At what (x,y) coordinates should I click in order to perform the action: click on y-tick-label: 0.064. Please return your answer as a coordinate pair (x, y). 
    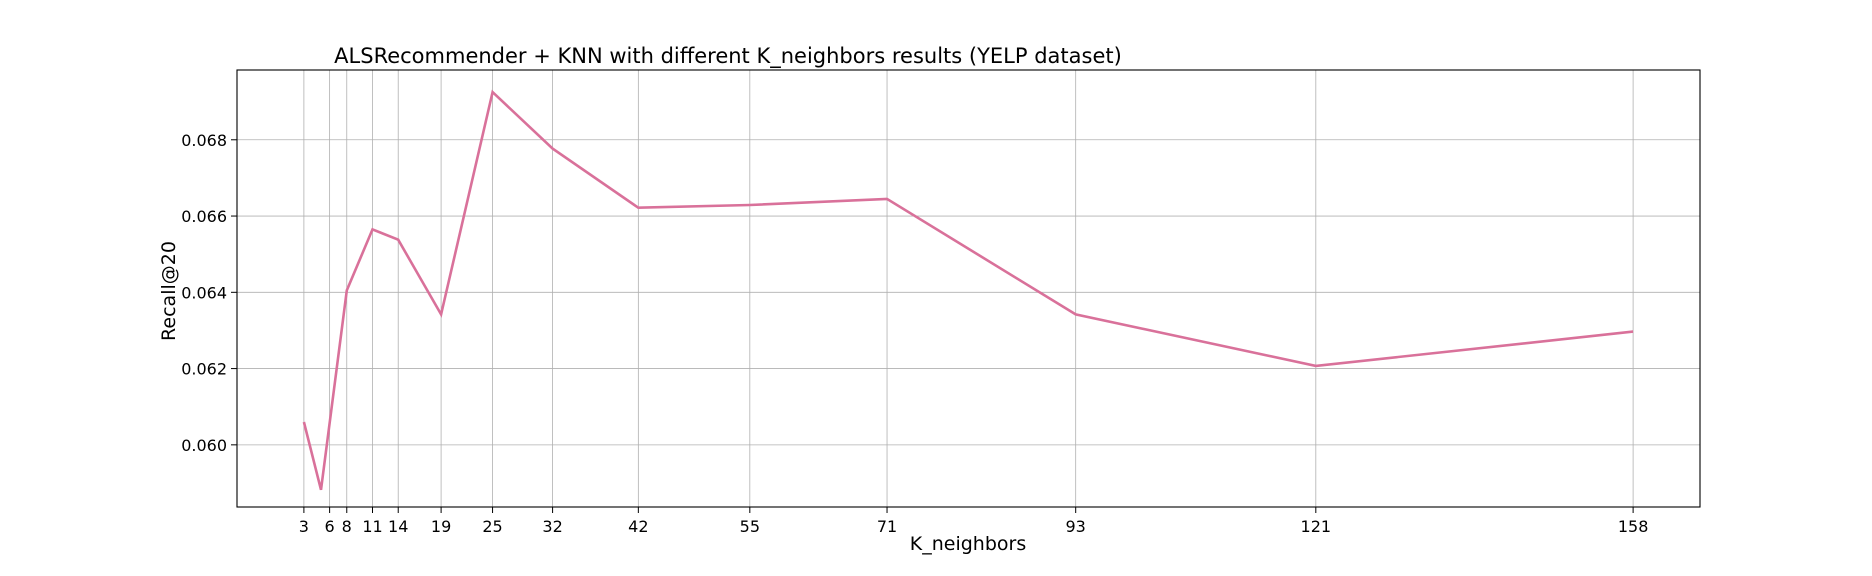
    Looking at the image, I should click on (204, 292).